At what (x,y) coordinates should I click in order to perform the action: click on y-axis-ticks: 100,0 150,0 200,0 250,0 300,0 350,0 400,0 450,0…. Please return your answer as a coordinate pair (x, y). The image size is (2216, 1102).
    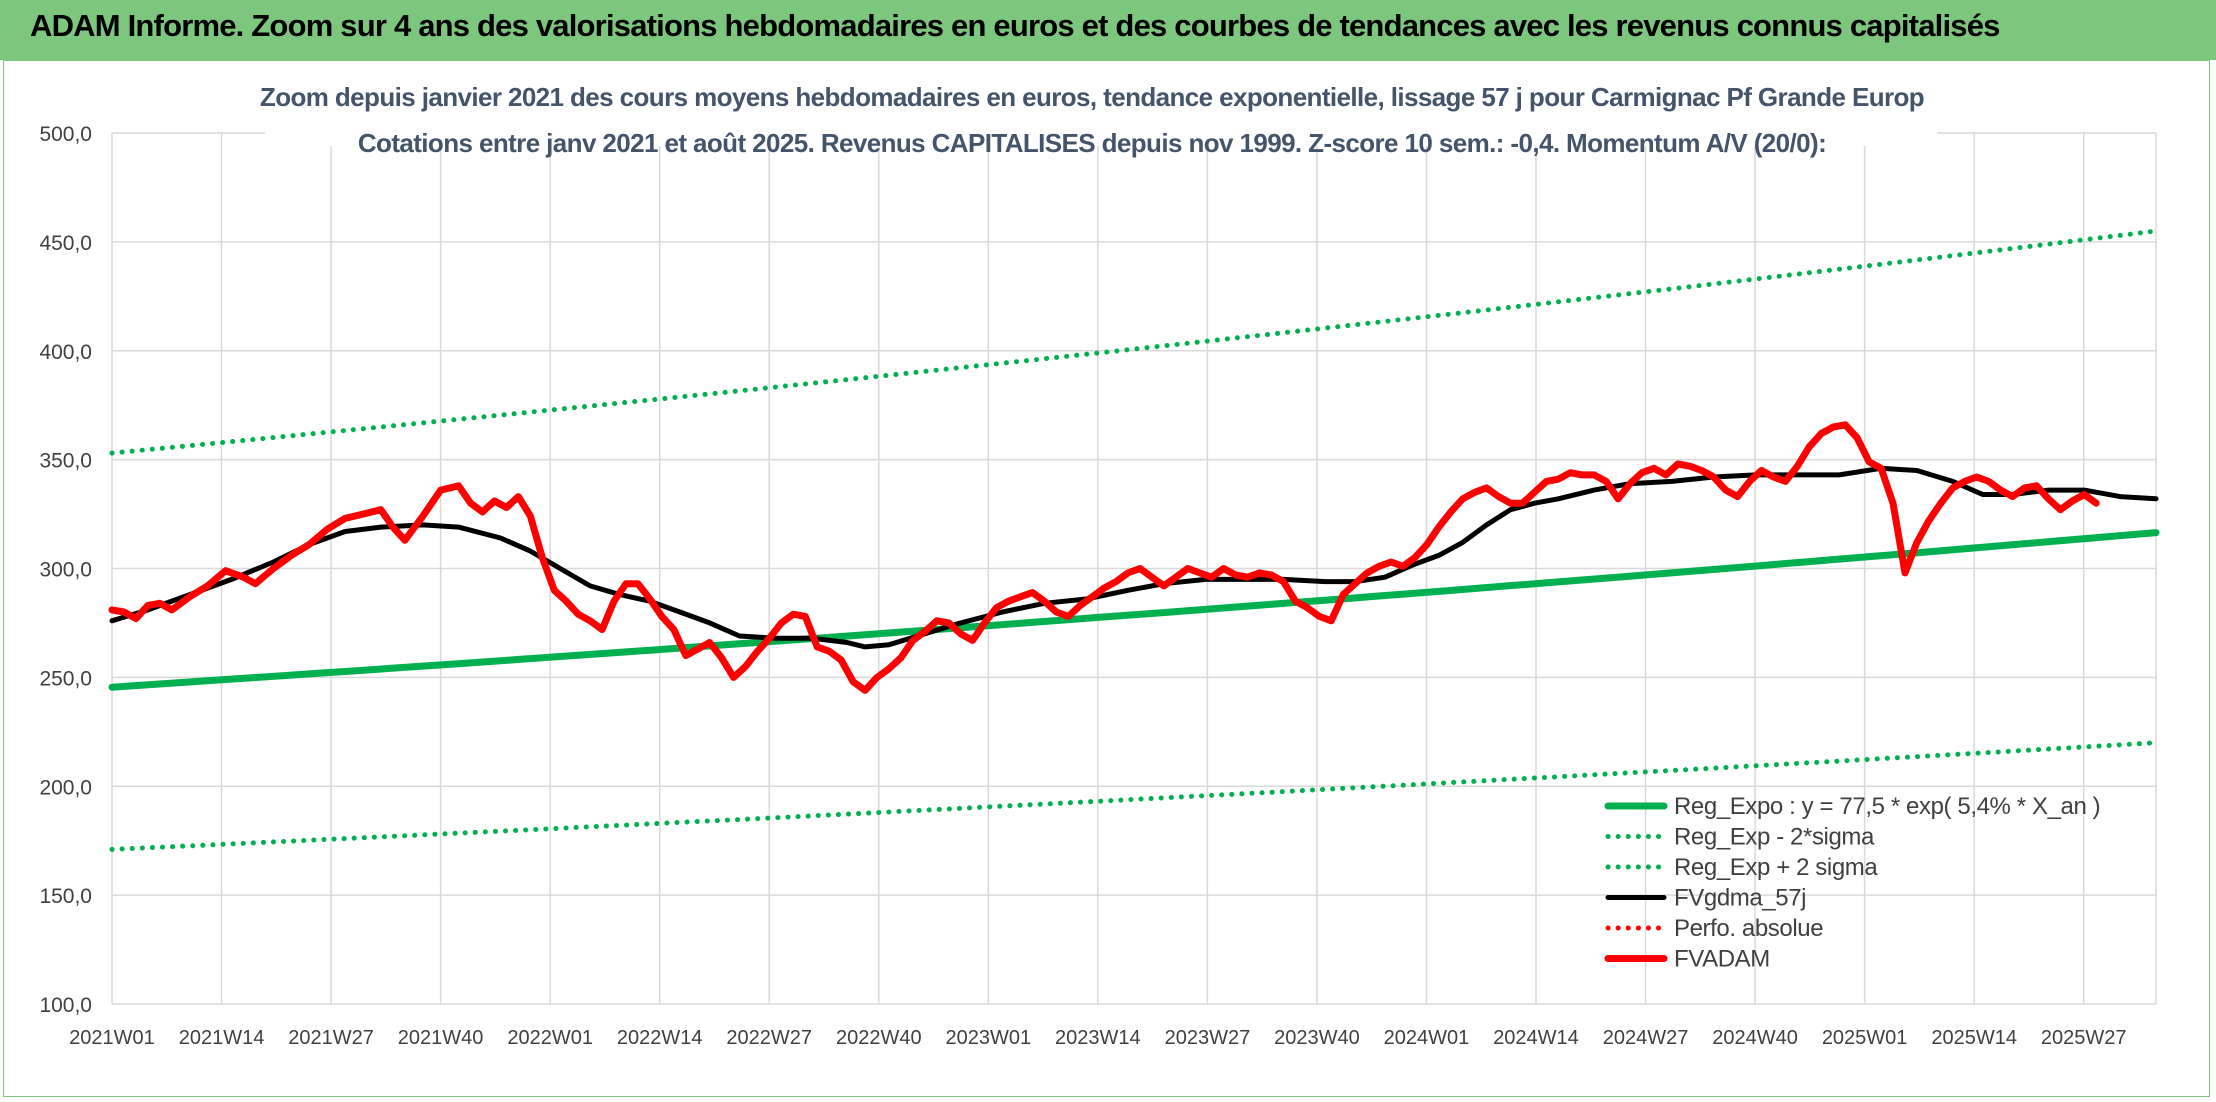
    Looking at the image, I should click on (65, 570).